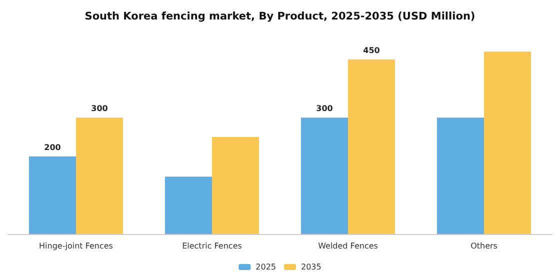  Describe the element at coordinates (266, 267) in the screenshot. I see `legend-label: 2025` at that location.